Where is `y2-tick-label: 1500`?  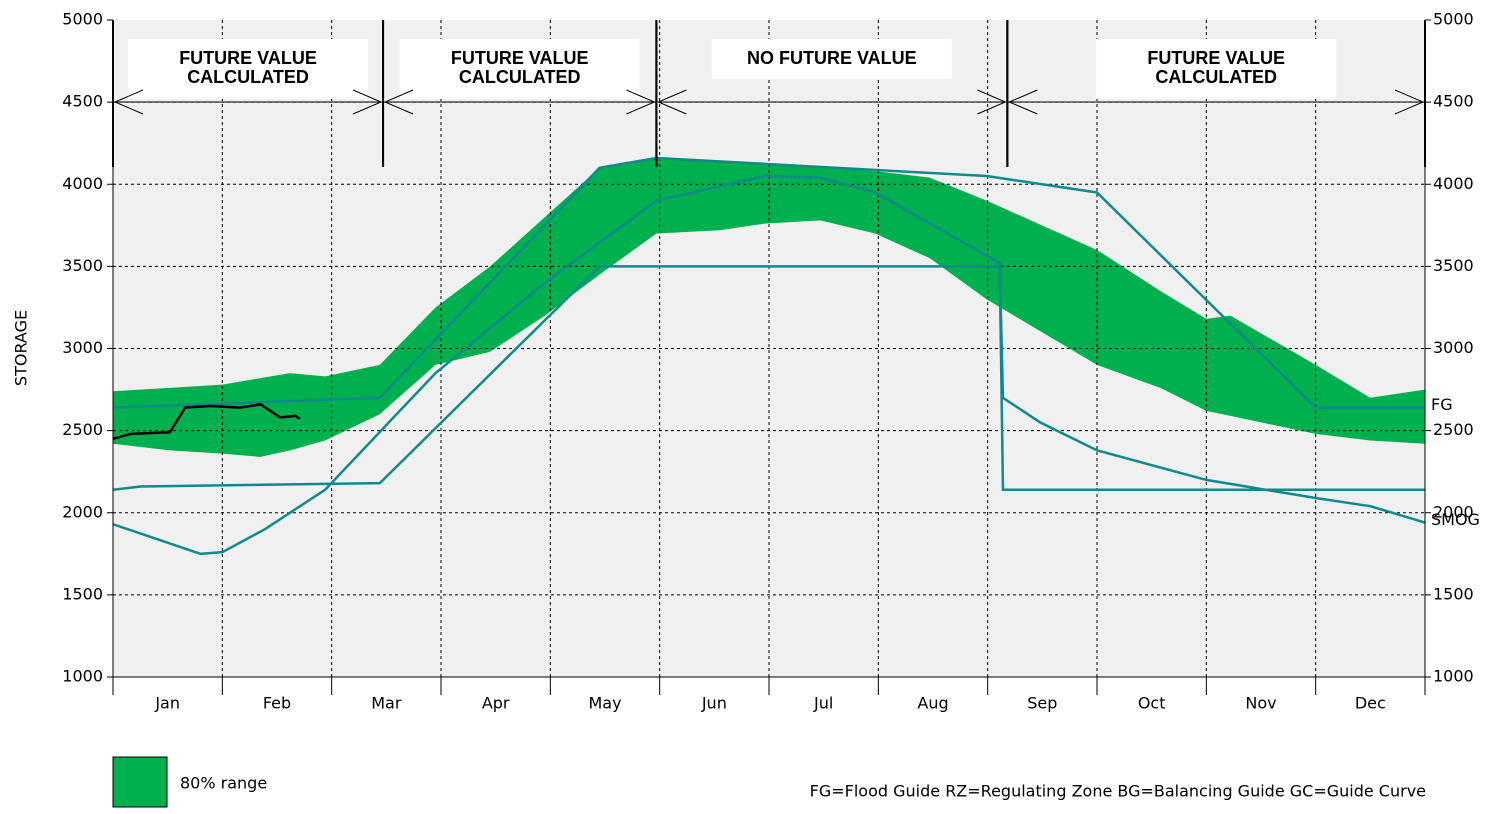
y2-tick-label: 1500 is located at coordinates (1453, 593).